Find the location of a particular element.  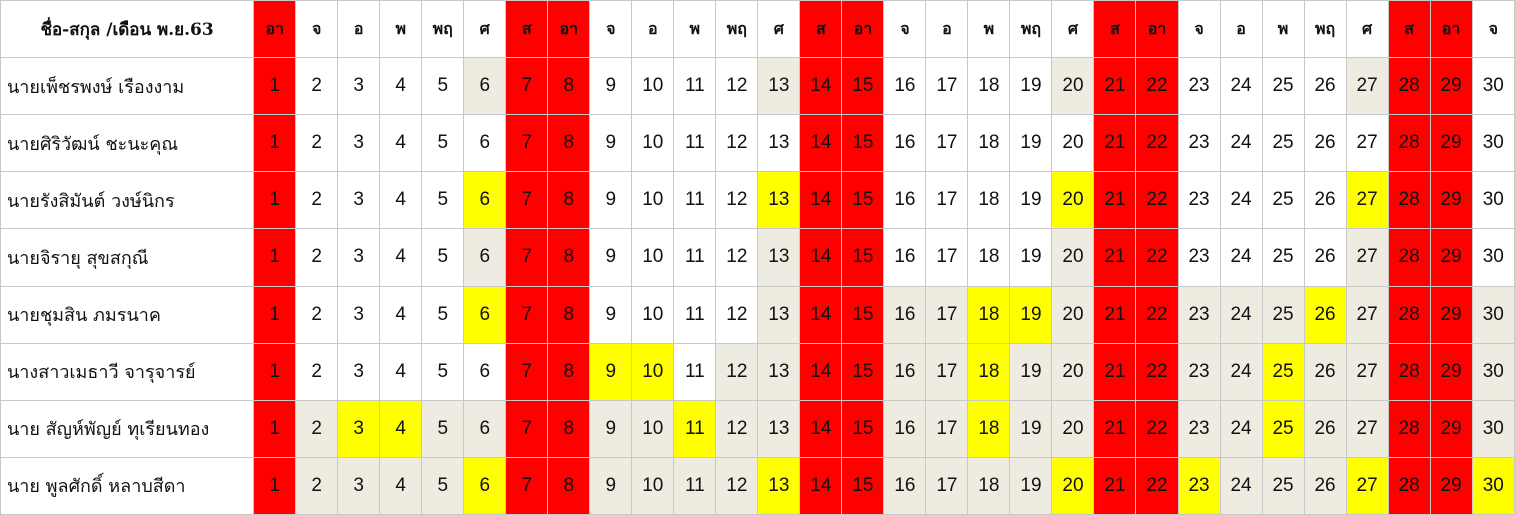

weekday-header-12: พฤ is located at coordinates (737, 29).